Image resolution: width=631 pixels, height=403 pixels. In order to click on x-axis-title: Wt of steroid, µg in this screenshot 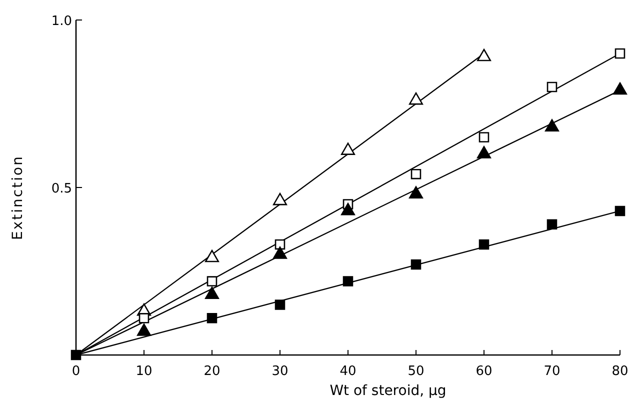, I will do `click(388, 391)`.